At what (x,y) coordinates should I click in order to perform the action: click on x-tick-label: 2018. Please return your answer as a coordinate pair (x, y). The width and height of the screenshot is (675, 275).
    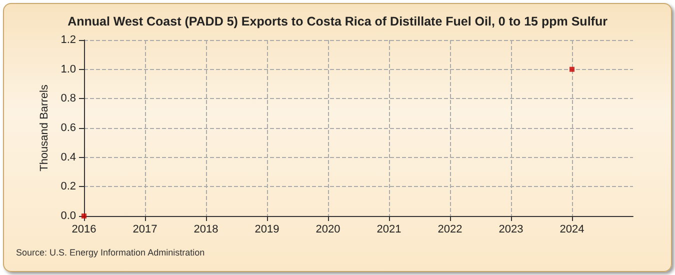
    Looking at the image, I should click on (206, 230).